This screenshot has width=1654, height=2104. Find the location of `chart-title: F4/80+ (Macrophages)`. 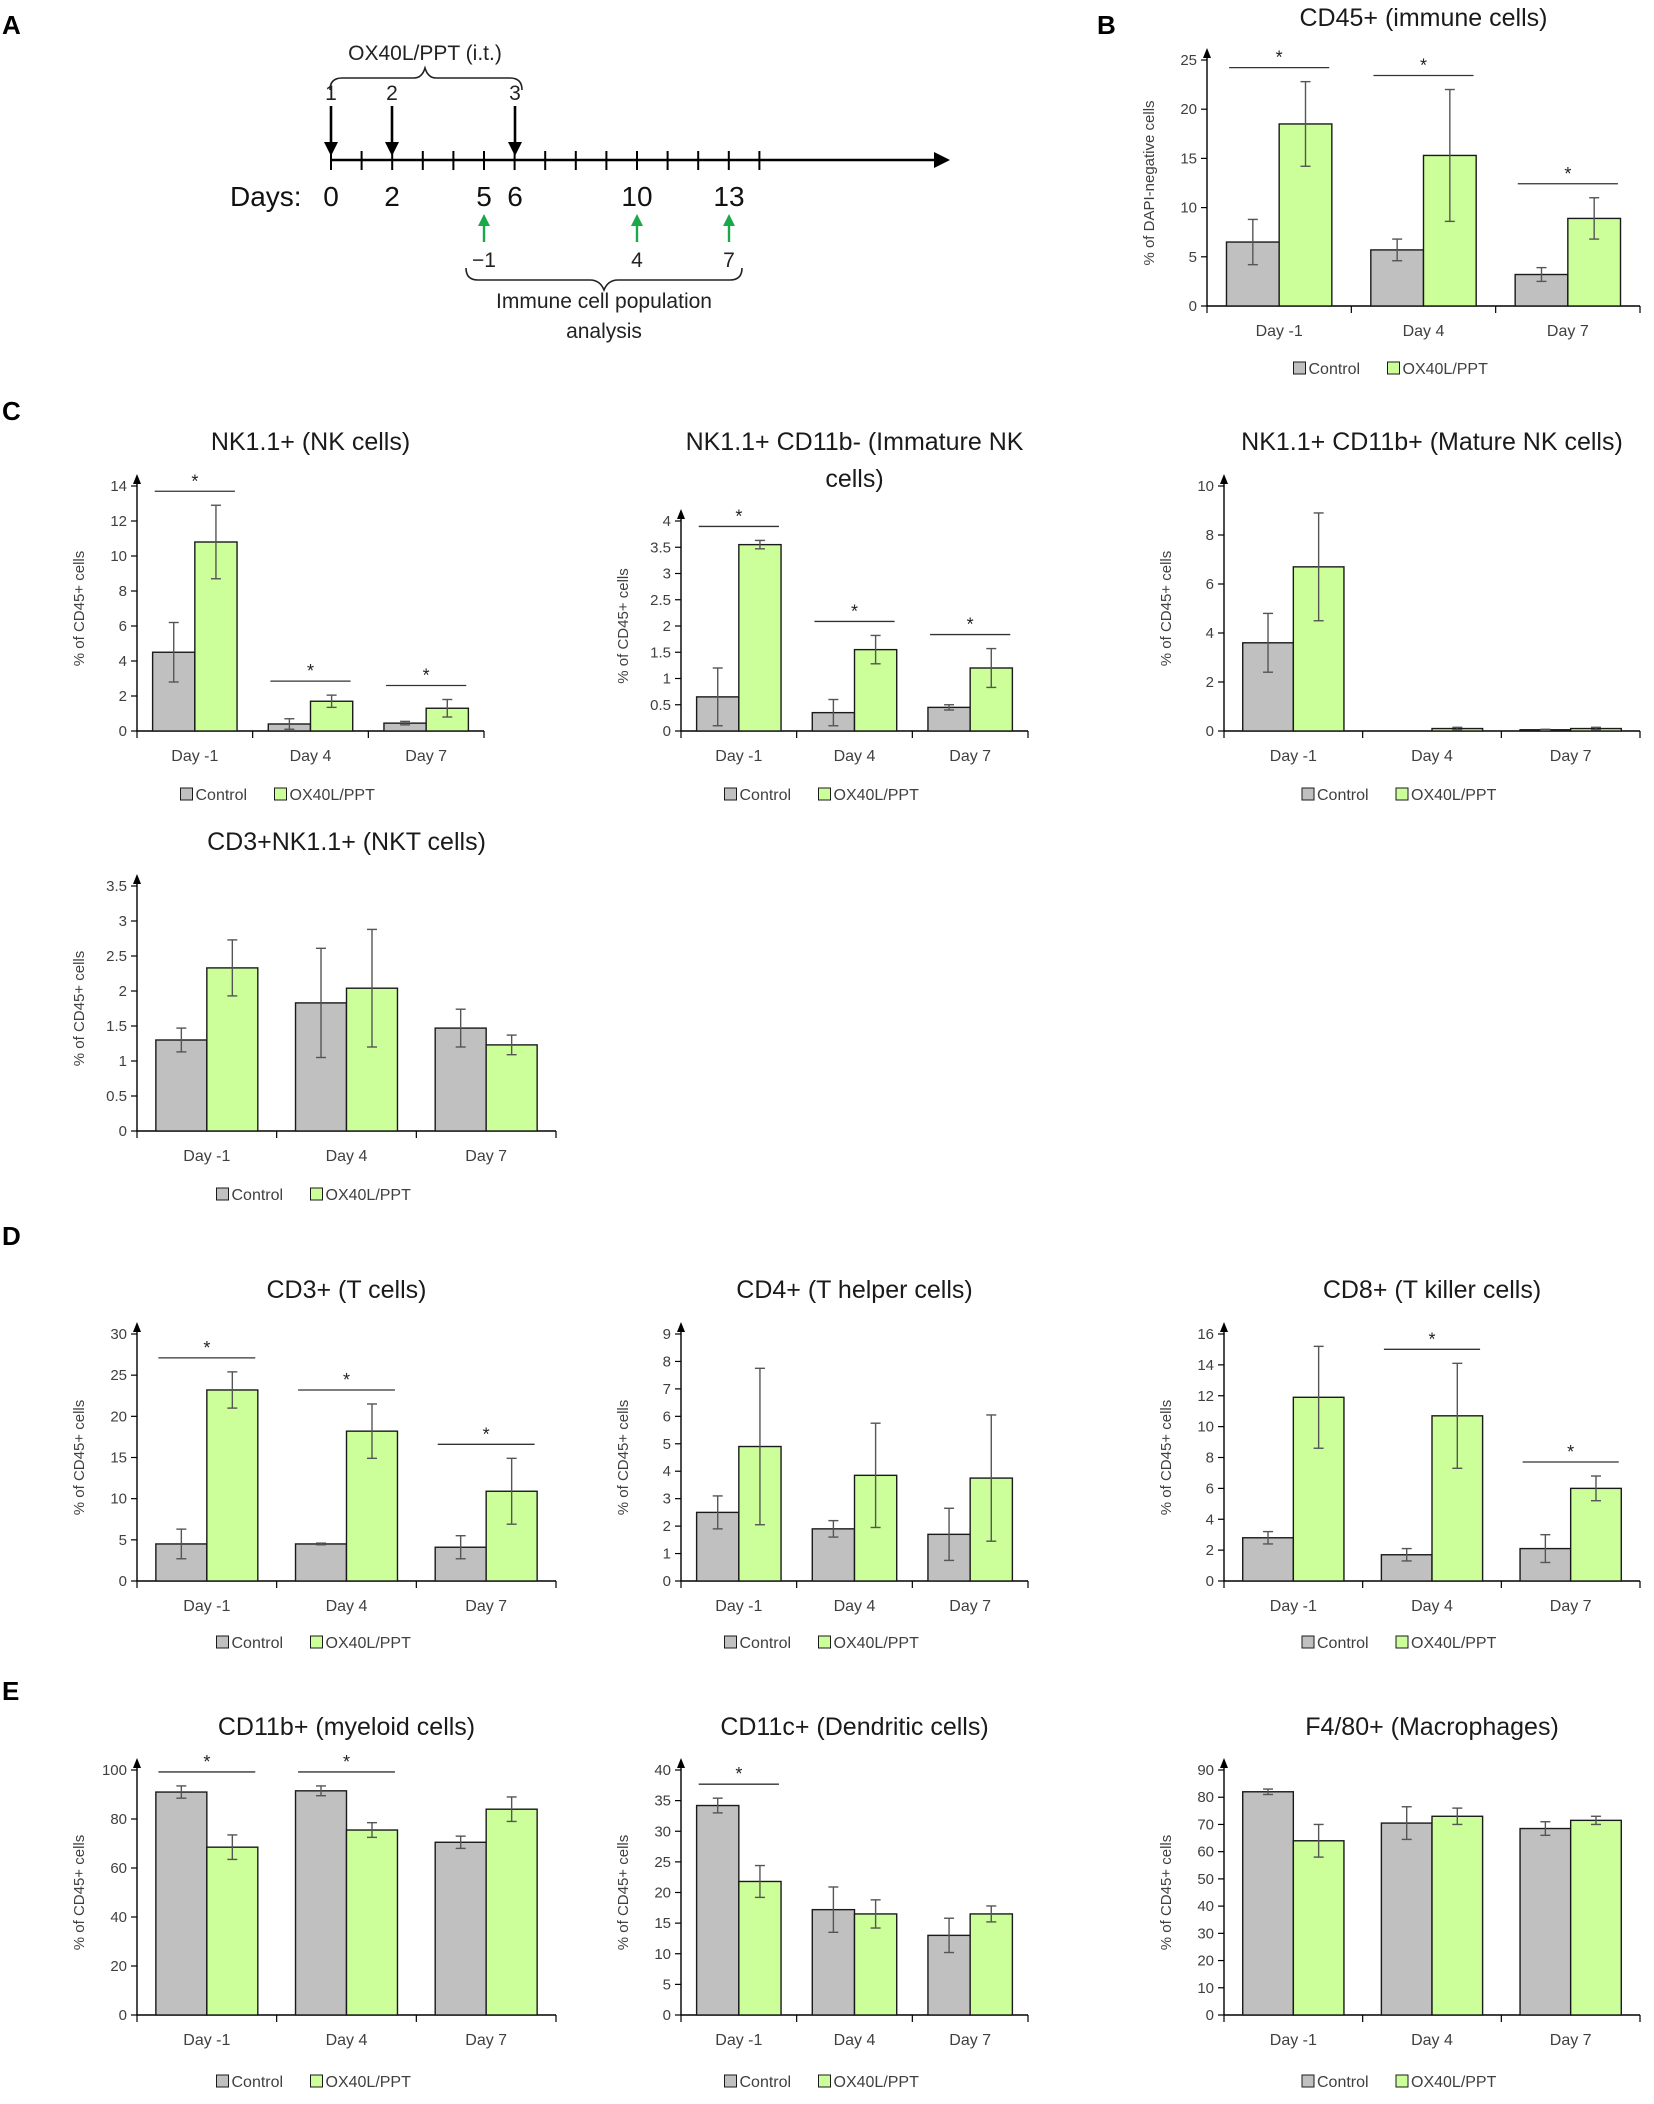

chart-title: F4/80+ (Macrophages) is located at coordinates (1432, 1727).